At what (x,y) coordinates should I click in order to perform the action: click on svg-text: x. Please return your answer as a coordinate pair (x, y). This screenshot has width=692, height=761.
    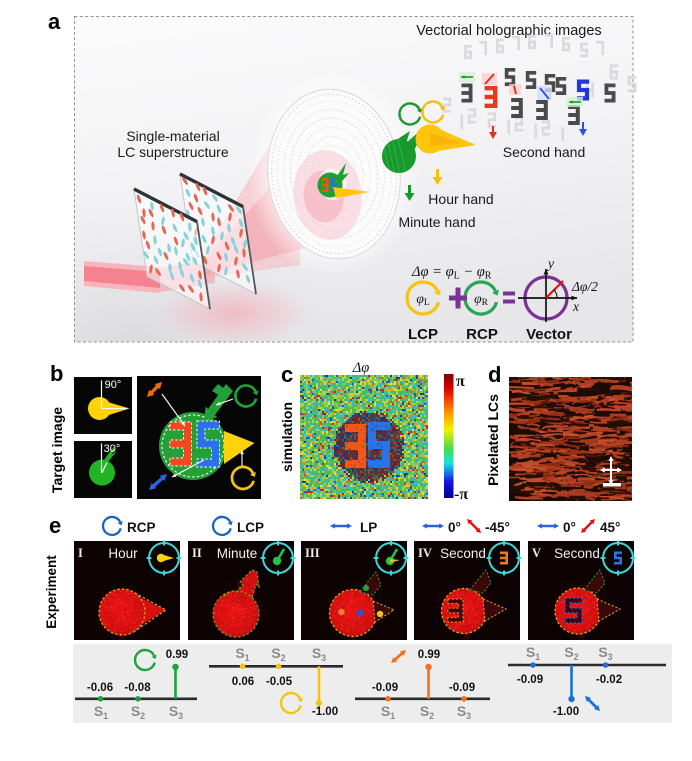
    Looking at the image, I should click on (575, 306).